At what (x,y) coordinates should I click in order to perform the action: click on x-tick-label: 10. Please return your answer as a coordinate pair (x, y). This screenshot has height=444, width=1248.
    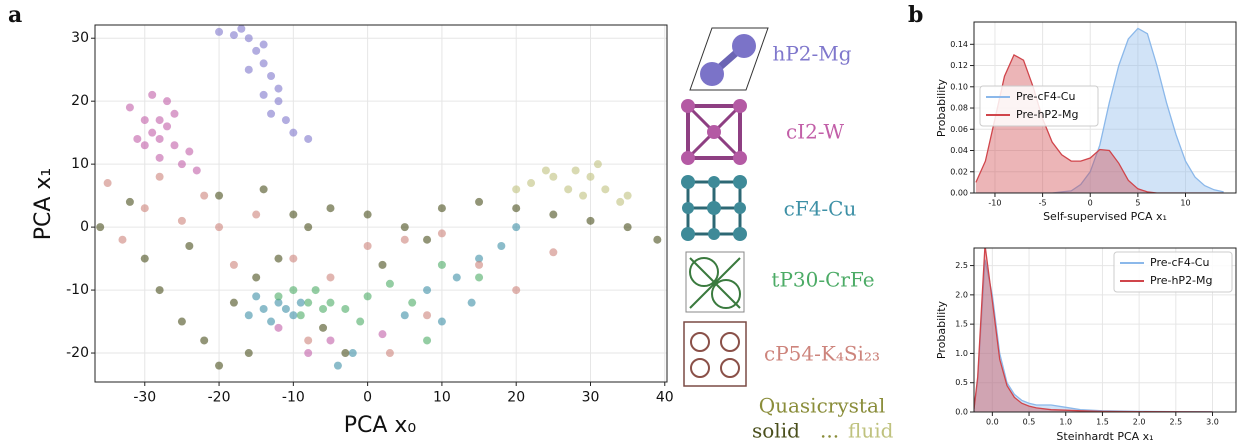
    Looking at the image, I should click on (1185, 203).